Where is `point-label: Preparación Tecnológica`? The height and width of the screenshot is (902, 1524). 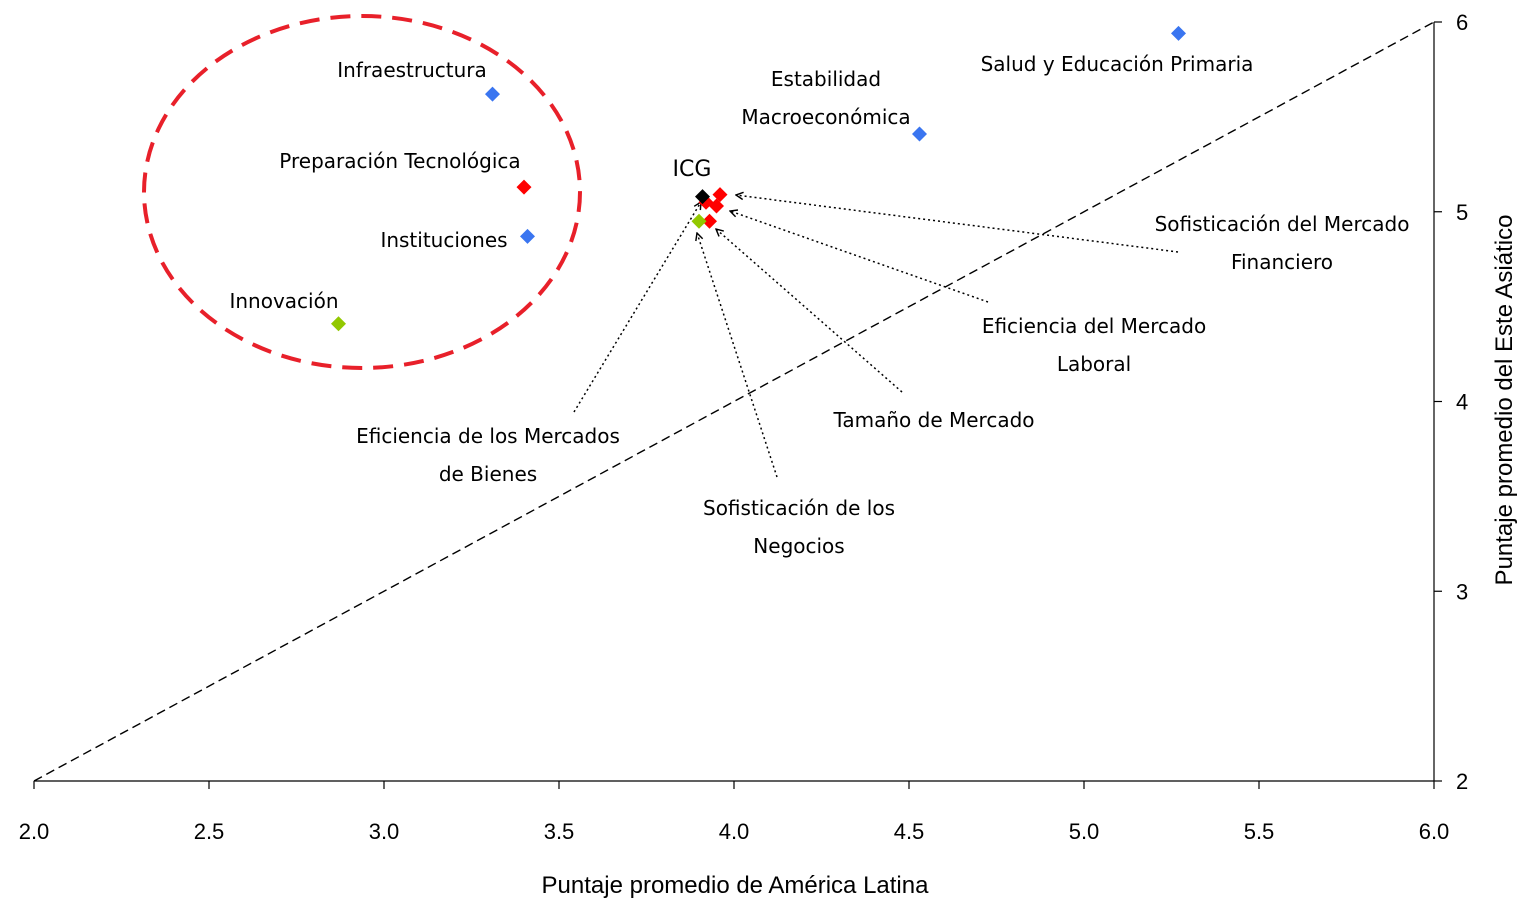 point-label: Preparación Tecnológica is located at coordinates (399, 161).